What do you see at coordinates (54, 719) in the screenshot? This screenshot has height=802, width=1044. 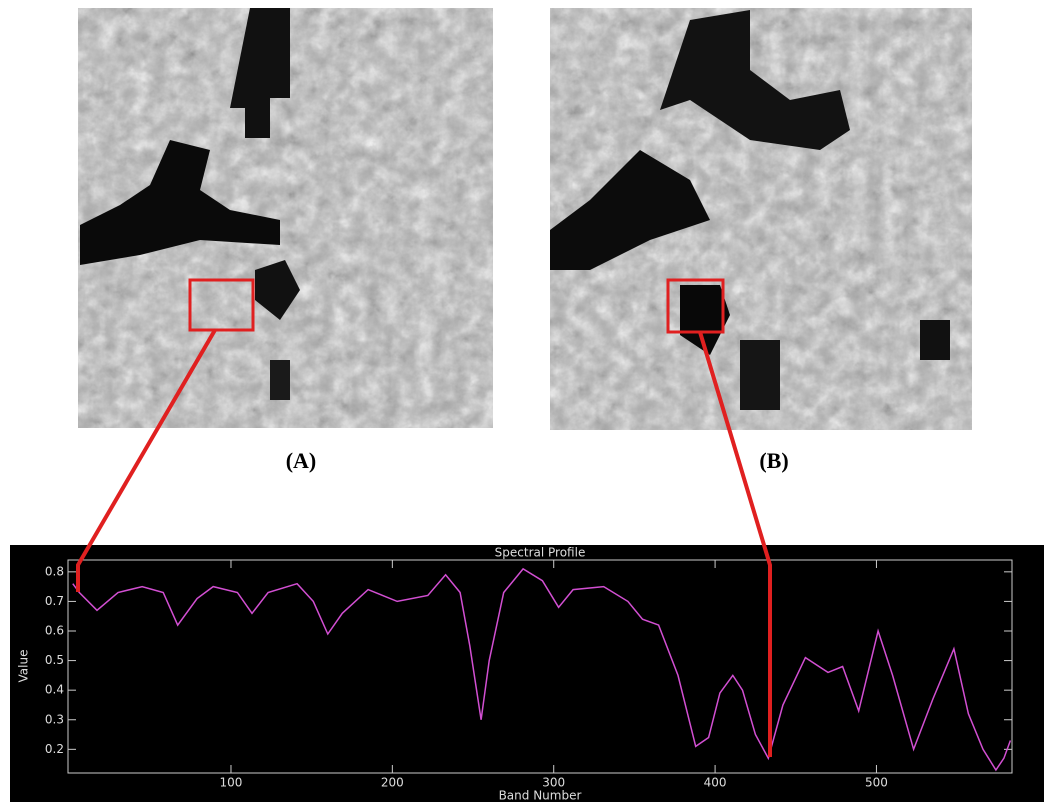 I see `y-tick-label: 0.3` at bounding box center [54, 719].